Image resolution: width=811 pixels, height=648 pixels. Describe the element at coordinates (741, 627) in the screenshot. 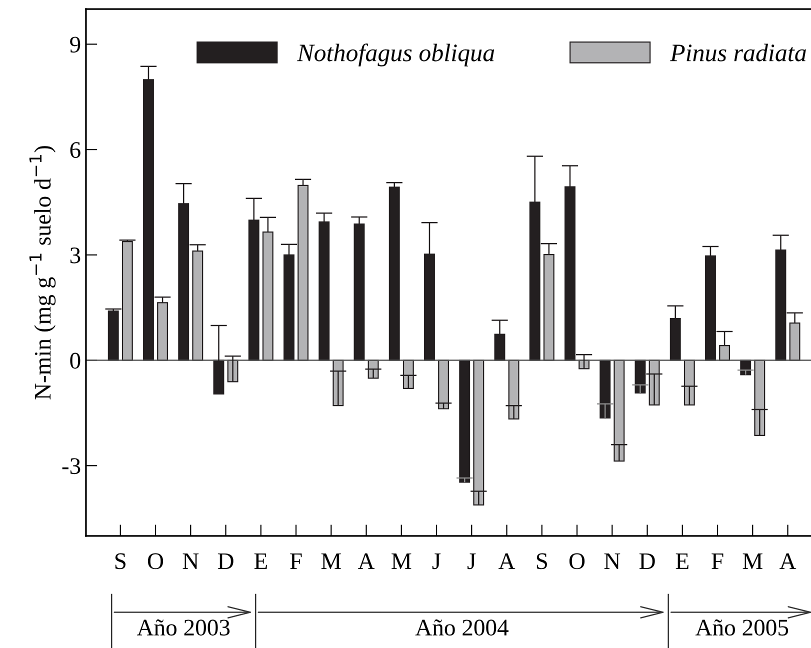

I see `text: Año 2005` at that location.